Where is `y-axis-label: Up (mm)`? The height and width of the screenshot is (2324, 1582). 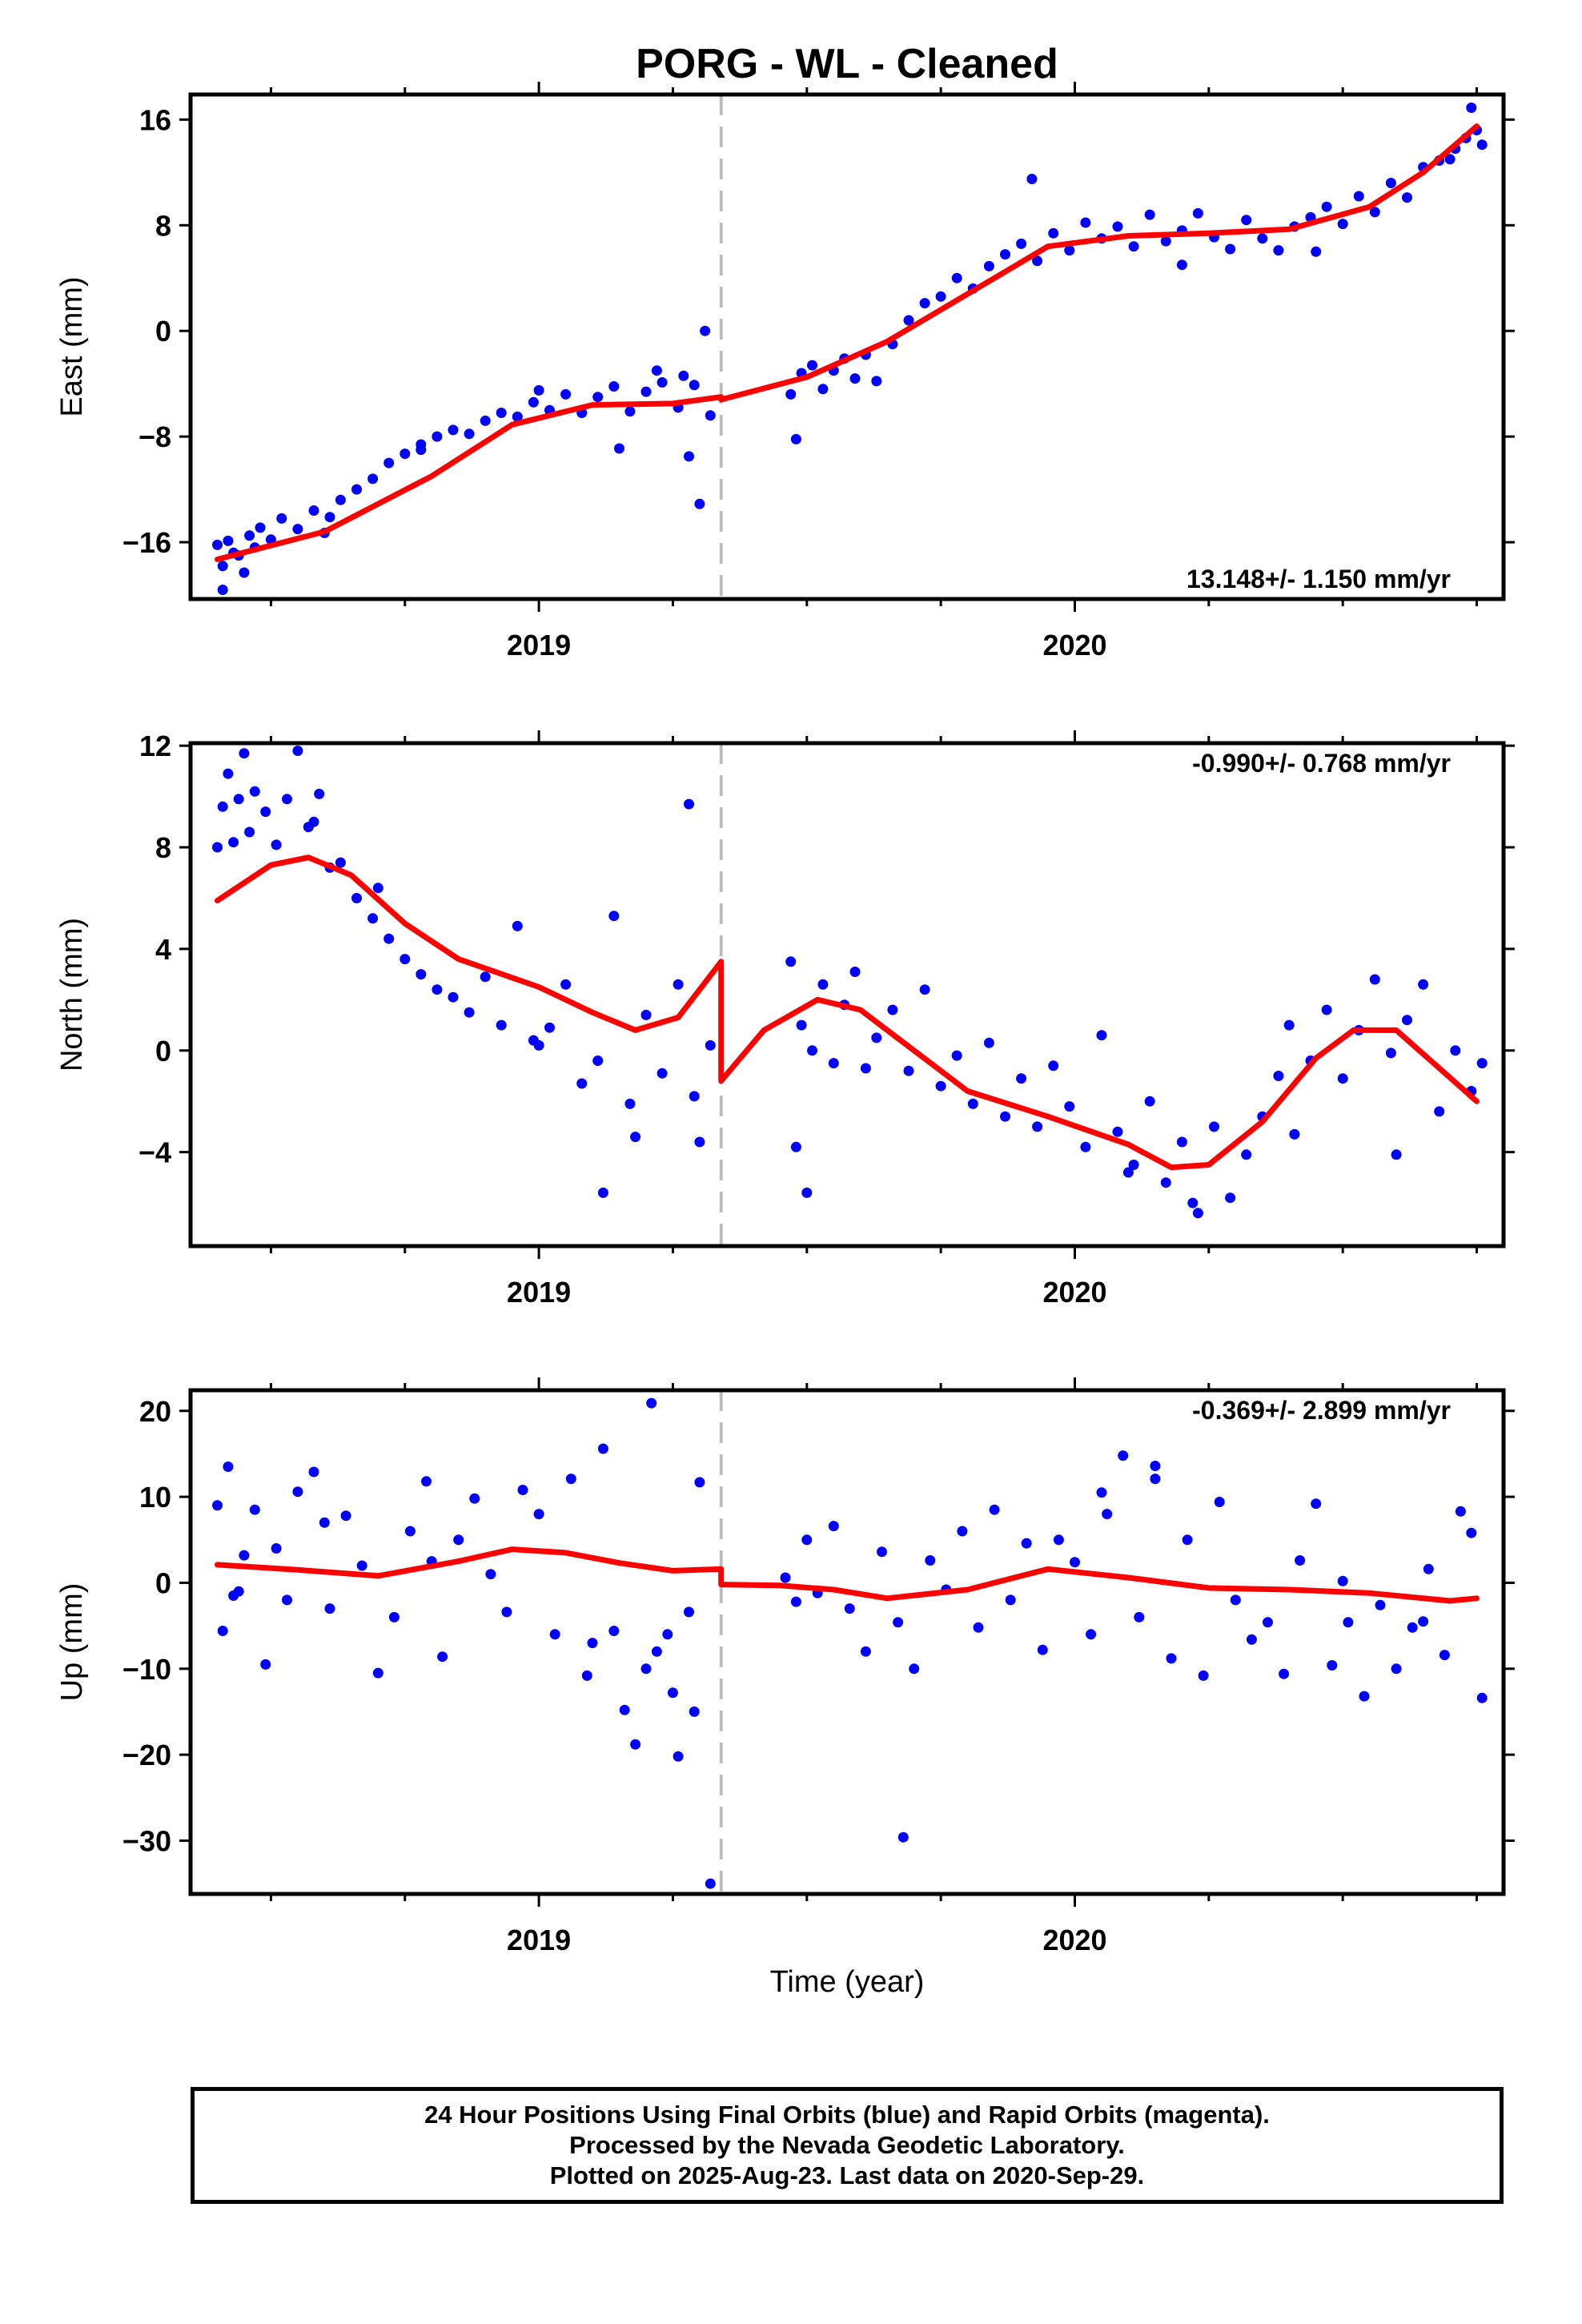
y-axis-label: Up (mm) is located at coordinates (72, 1642).